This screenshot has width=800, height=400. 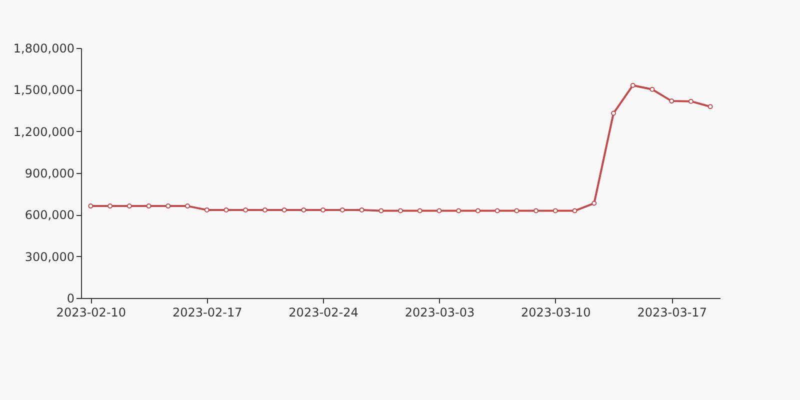 I want to click on y-tick-label: 300,000, so click(x=49, y=257).